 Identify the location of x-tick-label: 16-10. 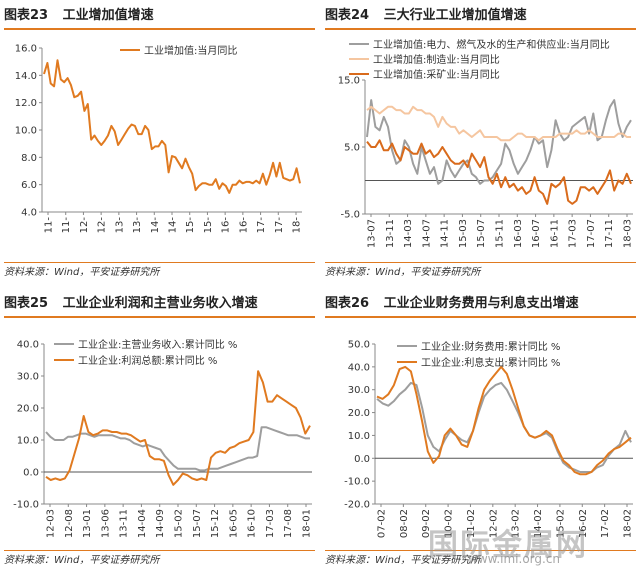
(252, 523).